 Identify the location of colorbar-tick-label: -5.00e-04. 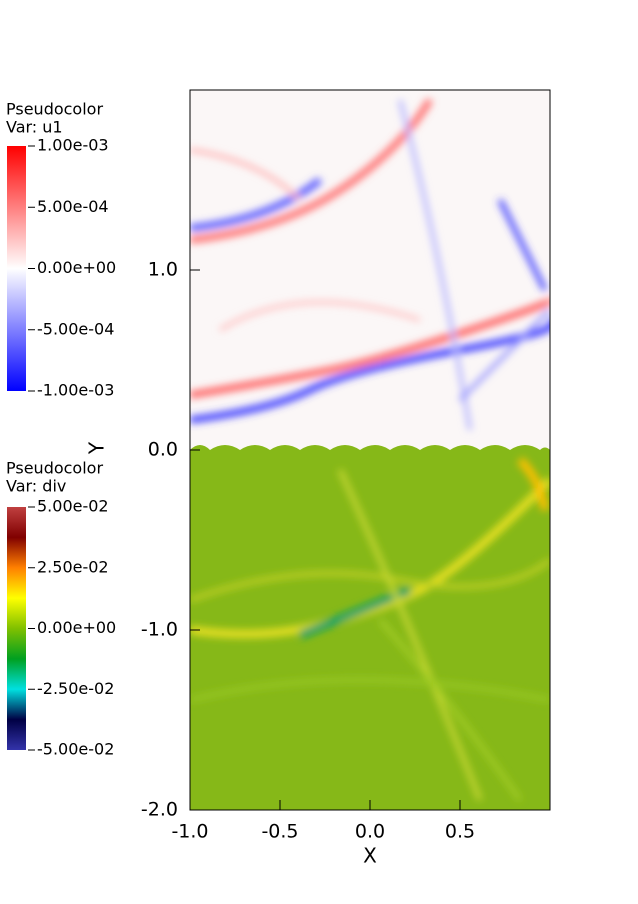
(75, 328).